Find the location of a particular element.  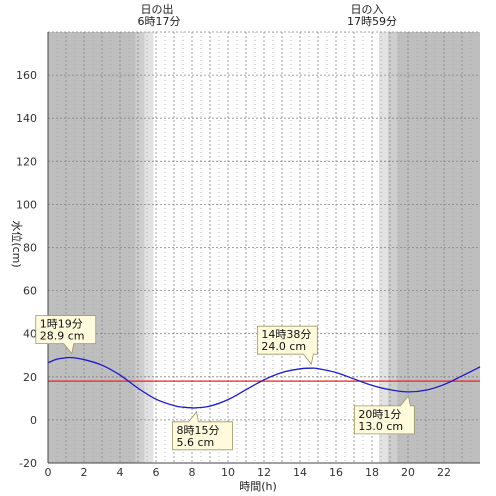

sunset-time: 17時59分 is located at coordinates (372, 21).